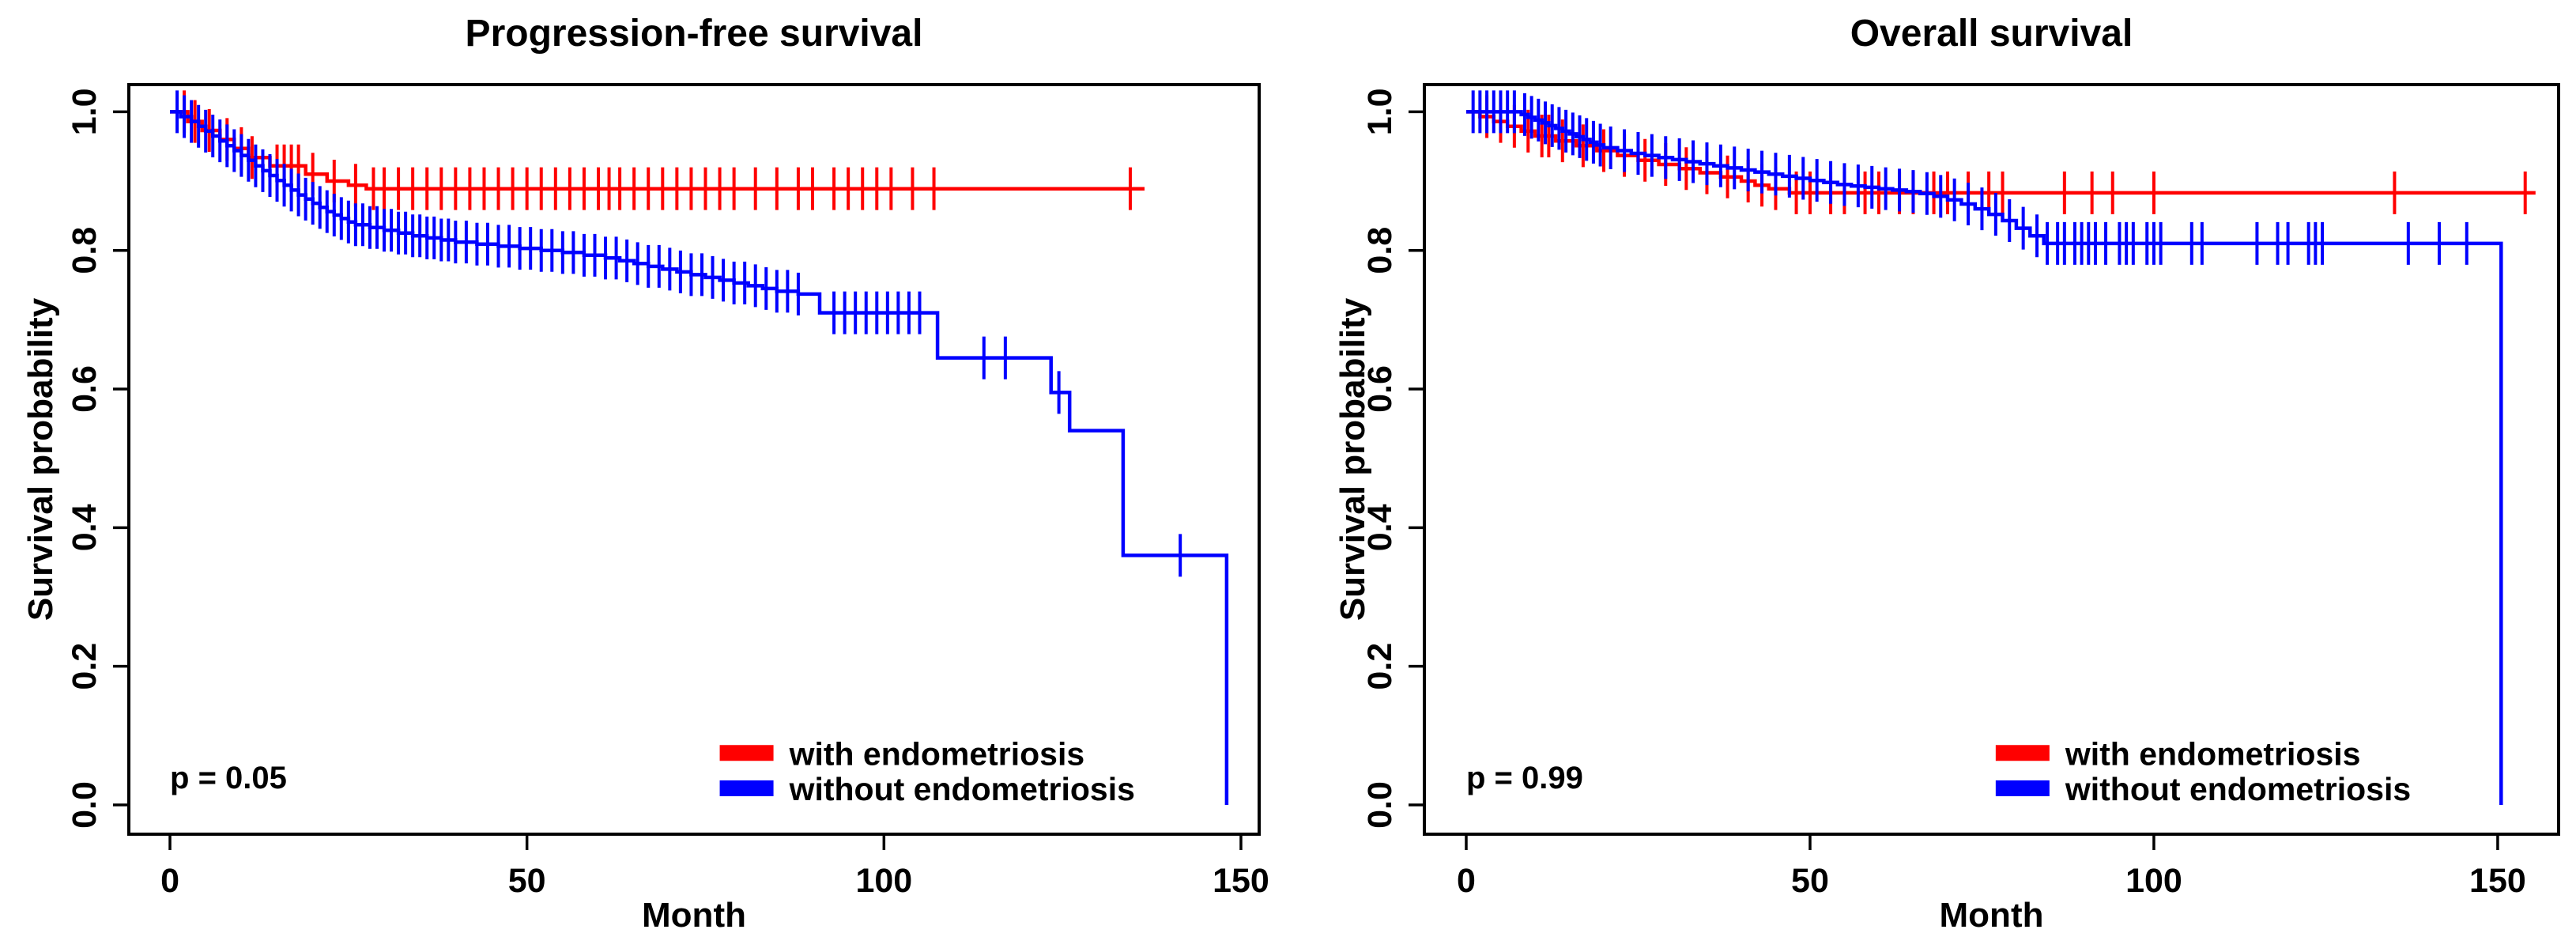 This screenshot has width=2576, height=952. What do you see at coordinates (1524, 778) in the screenshot?
I see `p-value-label: p = 0.99` at bounding box center [1524, 778].